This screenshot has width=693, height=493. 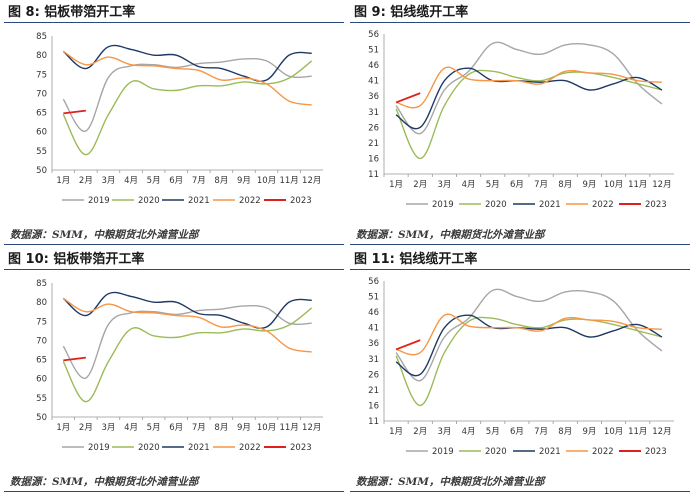 What do you see at coordinates (41, 380) in the screenshot?
I see `y-tick-label: 60` at bounding box center [41, 380].